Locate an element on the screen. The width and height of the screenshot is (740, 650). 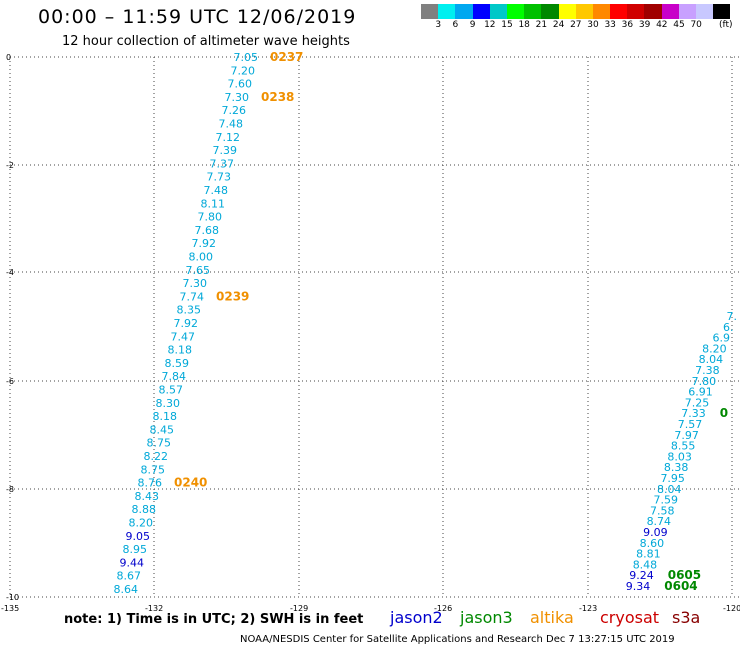
longitude-label: -135 is located at coordinates (10, 608).